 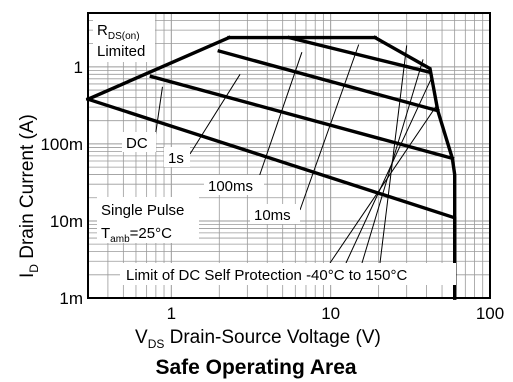 I want to click on one-s-label-box, so click(x=177, y=157).